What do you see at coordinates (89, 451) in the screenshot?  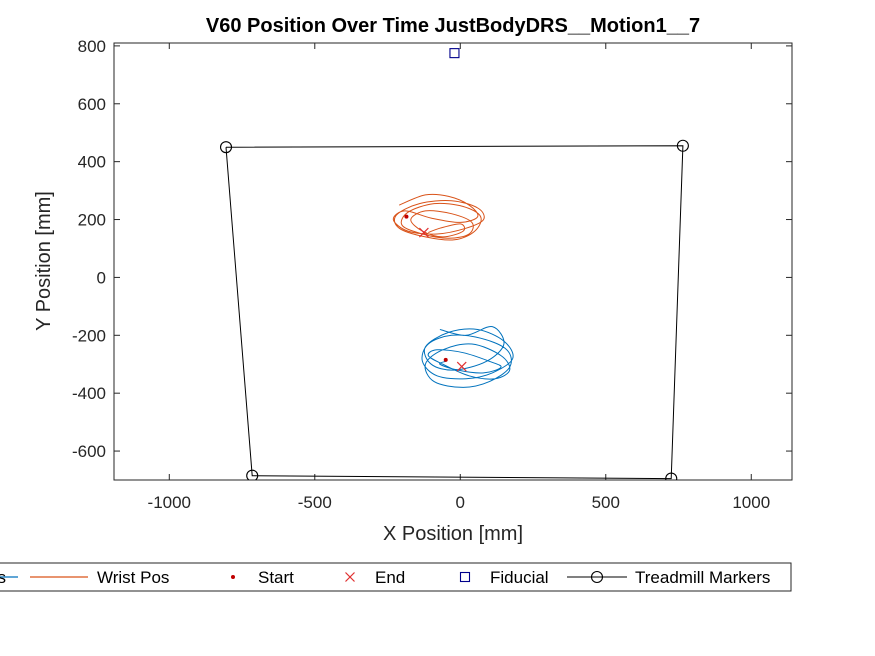 I see `y-tick-label: -600` at bounding box center [89, 451].